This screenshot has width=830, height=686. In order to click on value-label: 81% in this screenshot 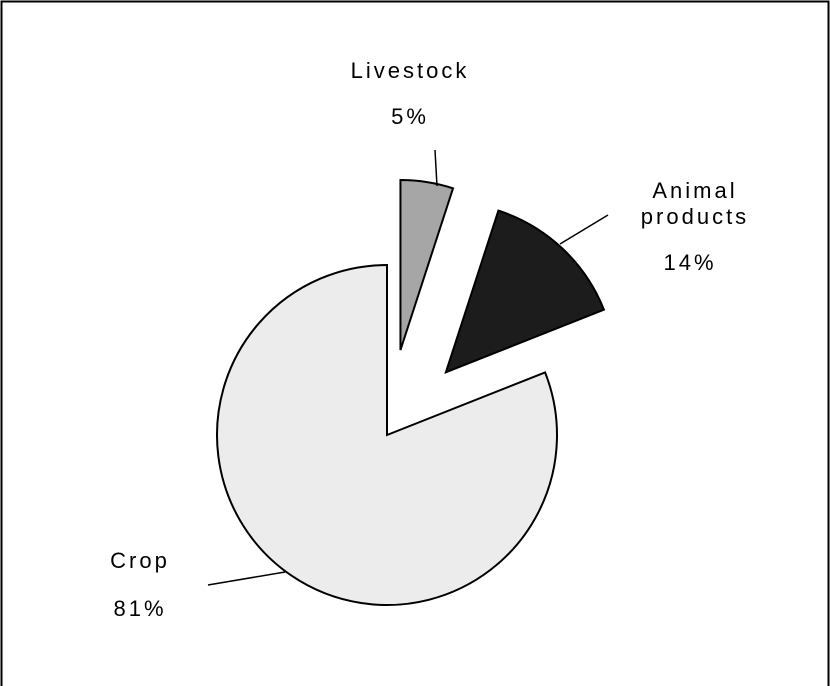, I will do `click(140, 608)`.